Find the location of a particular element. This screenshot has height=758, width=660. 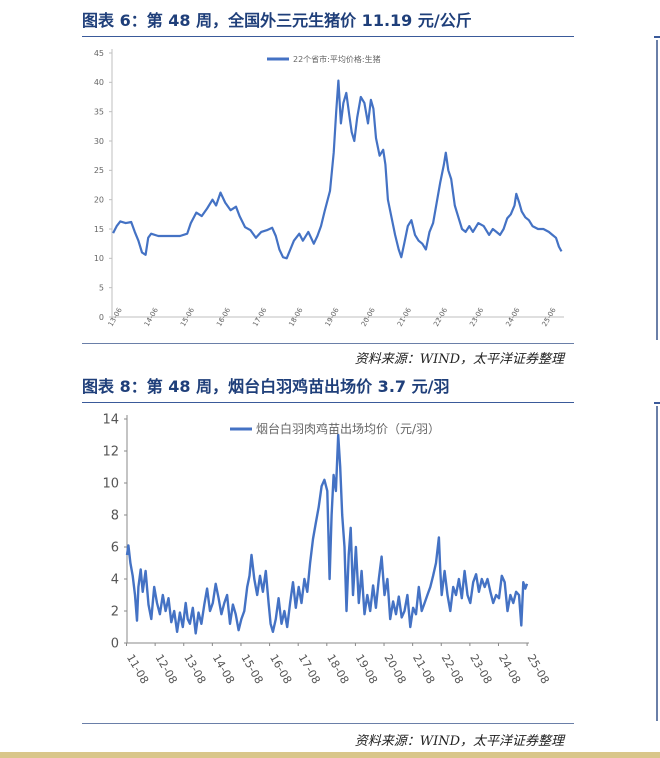

legend-label: 22个省市:平均价格:生猪 is located at coordinates (337, 59).